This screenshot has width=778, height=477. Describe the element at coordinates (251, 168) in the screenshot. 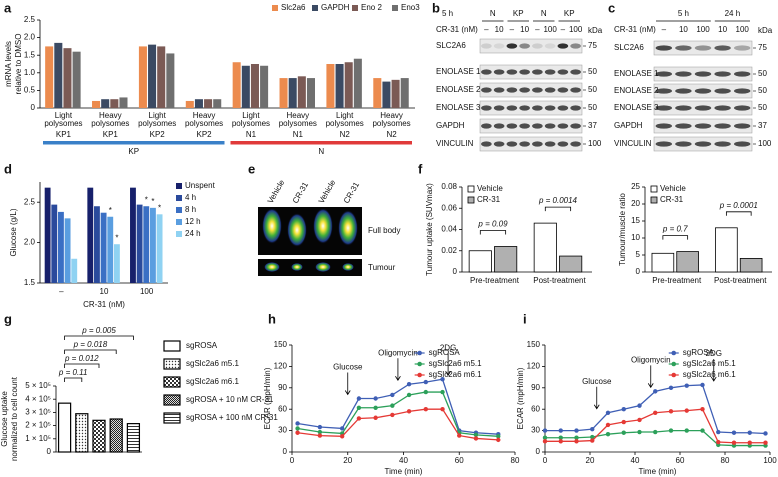

I see `panel-label: e` at that location.